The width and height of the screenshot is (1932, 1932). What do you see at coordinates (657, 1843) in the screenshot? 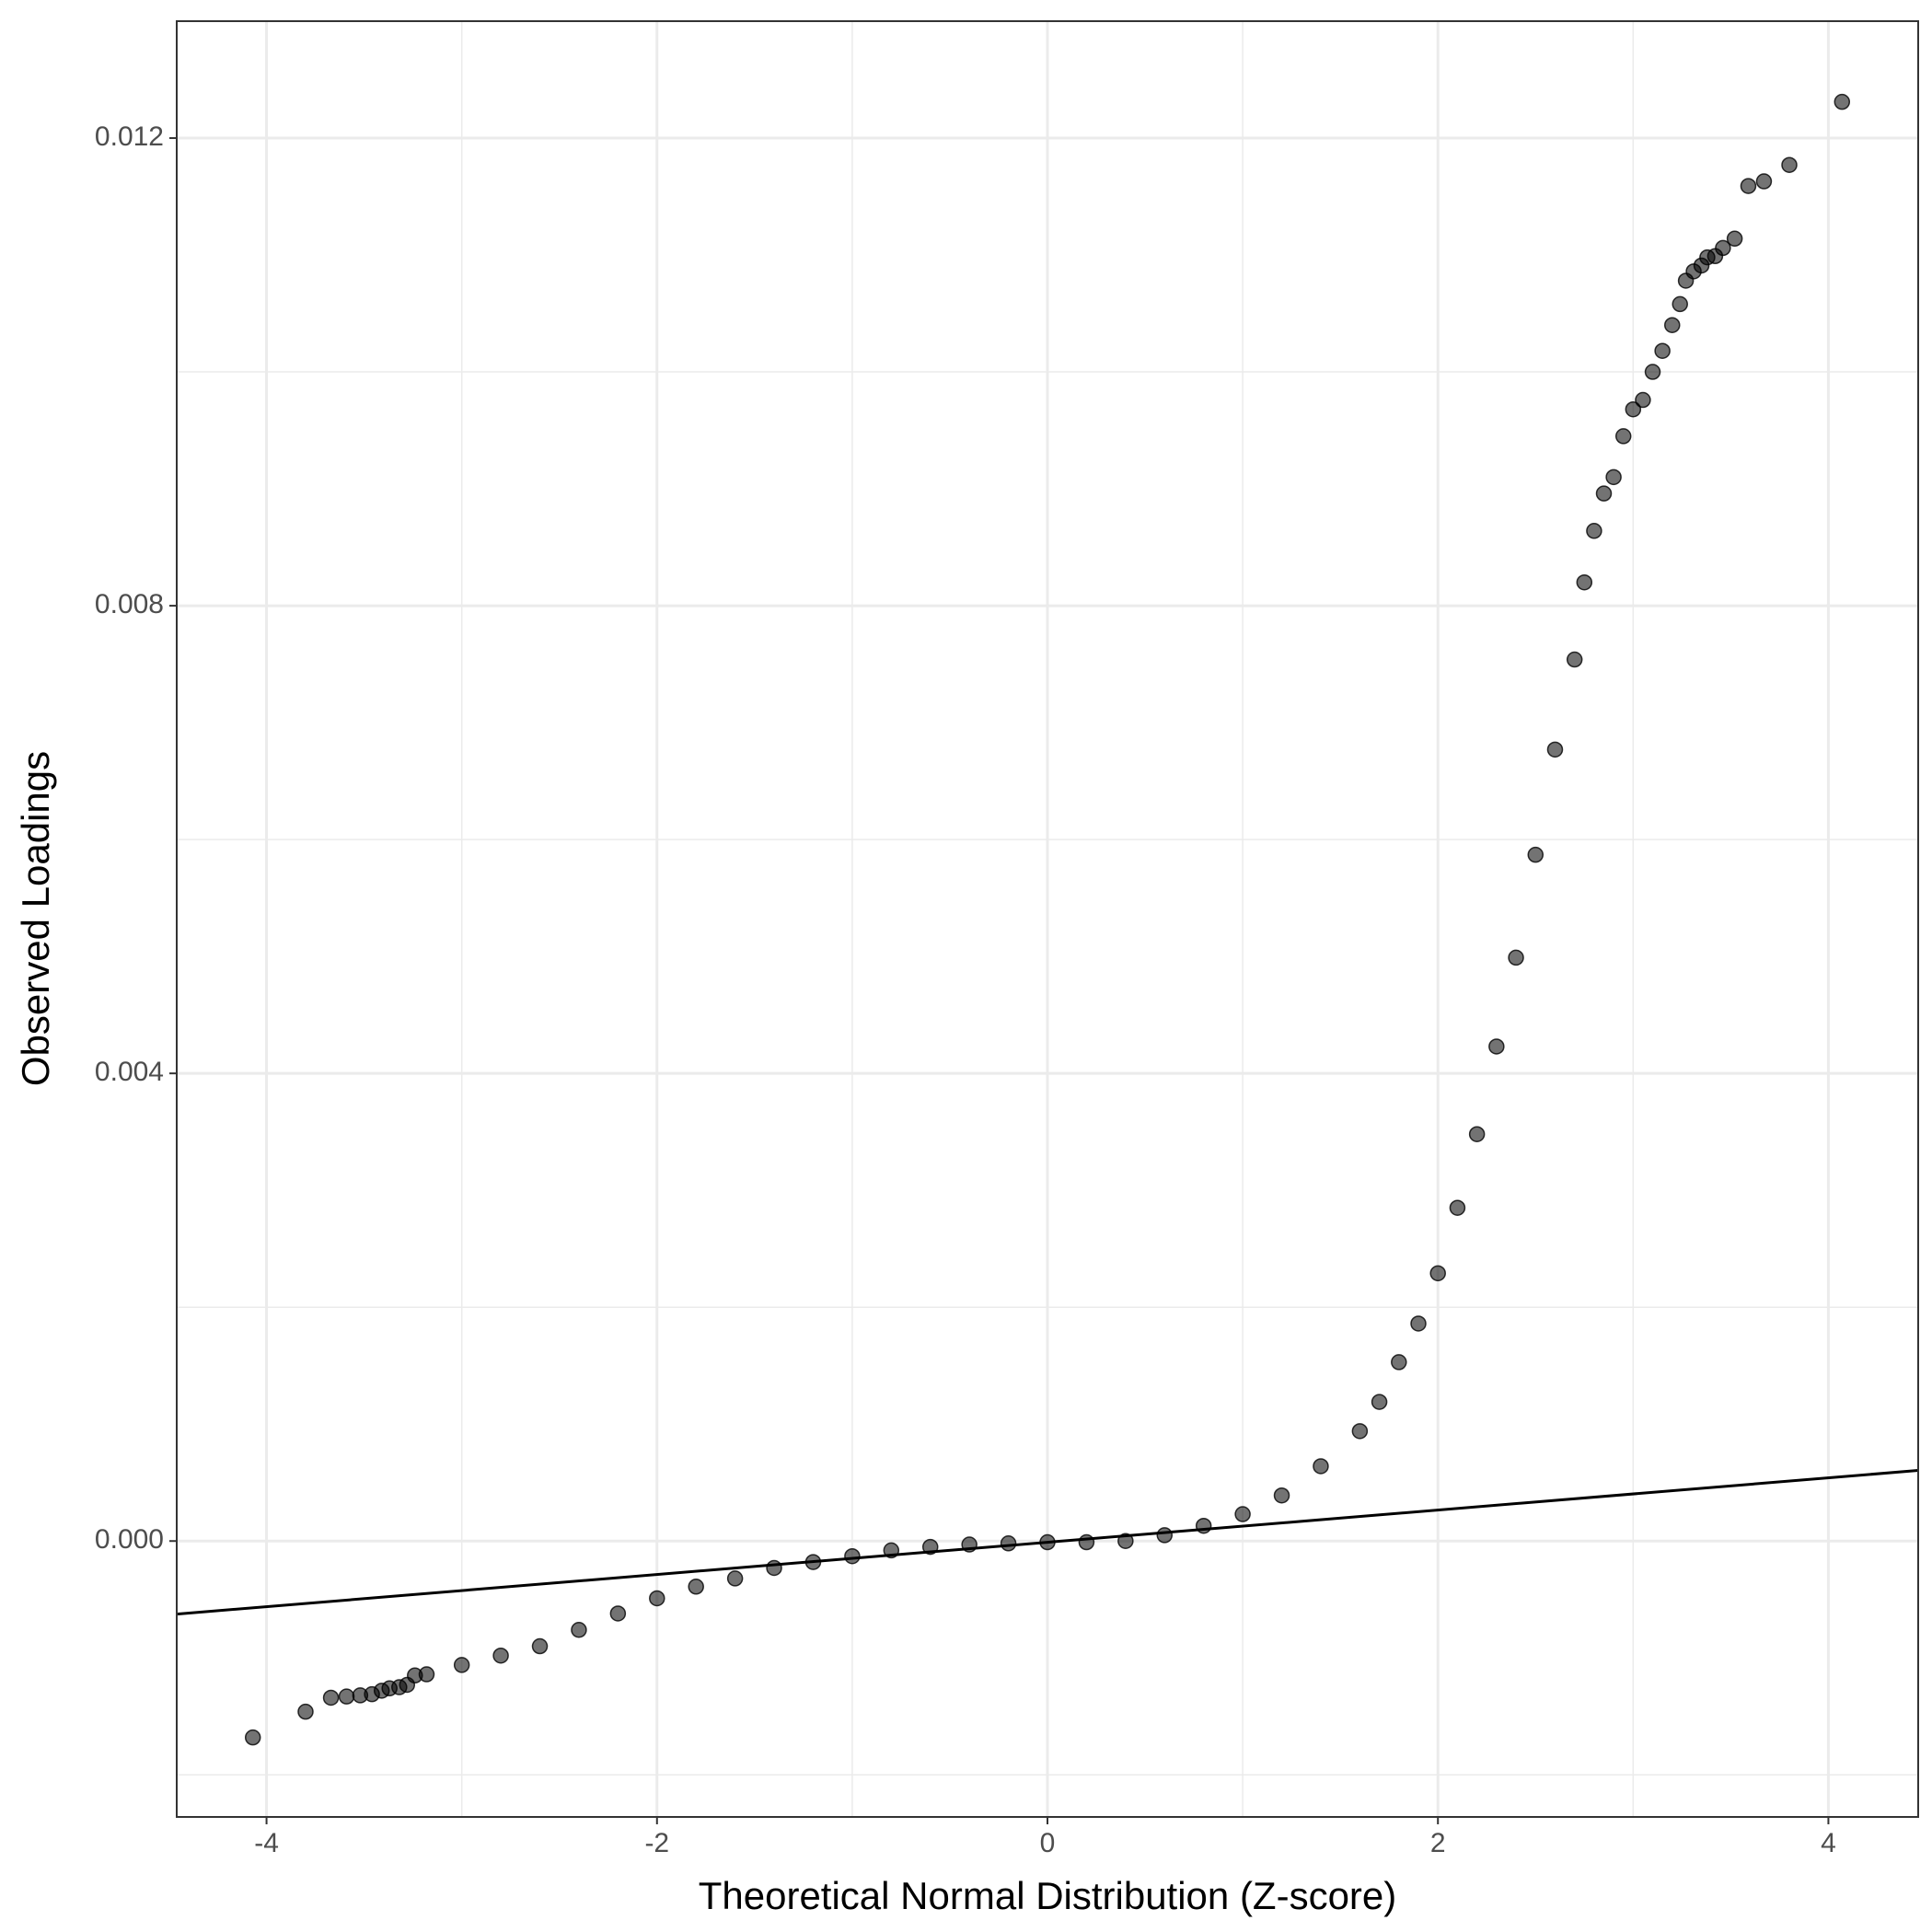
I see `x-tick-label: -2` at bounding box center [657, 1843].